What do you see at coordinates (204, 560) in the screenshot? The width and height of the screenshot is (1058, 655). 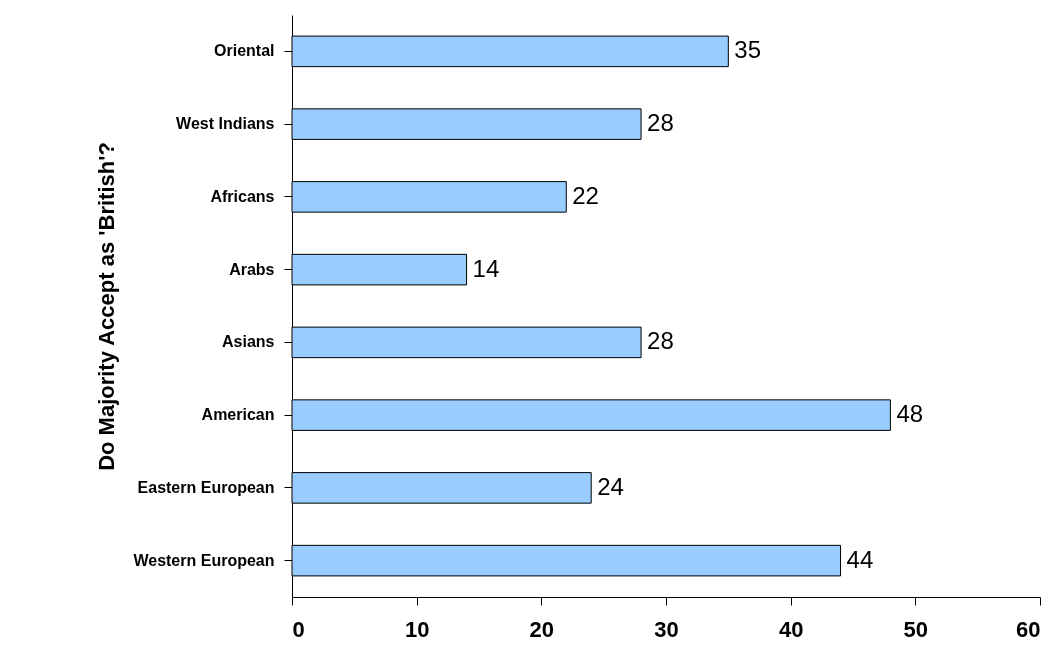 I see `y-tick-label: Western European` at bounding box center [204, 560].